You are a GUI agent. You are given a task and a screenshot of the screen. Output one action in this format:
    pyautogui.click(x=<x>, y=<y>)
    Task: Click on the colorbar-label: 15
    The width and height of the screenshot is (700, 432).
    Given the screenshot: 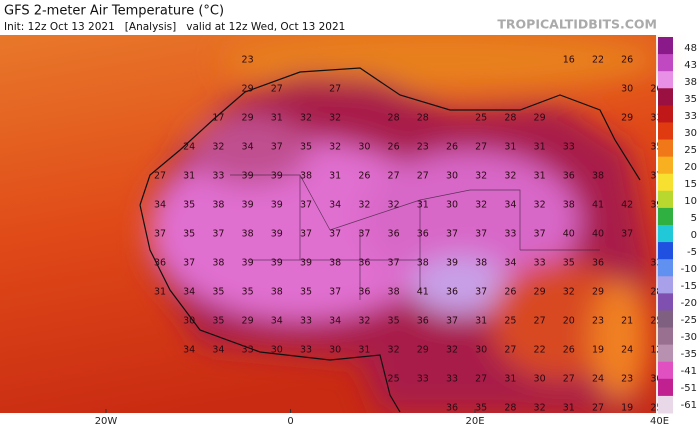 What is the action you would take?
    pyautogui.click(x=690, y=184)
    